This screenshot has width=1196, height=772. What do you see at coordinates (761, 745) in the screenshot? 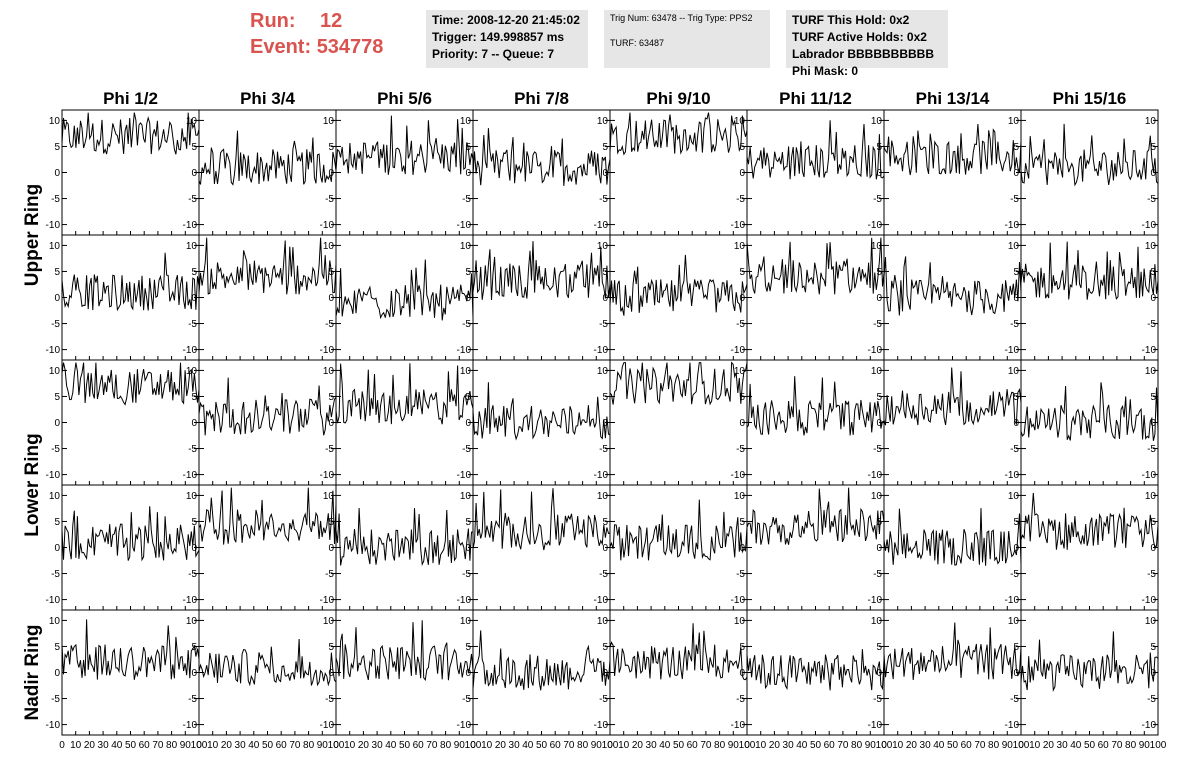
I see `x-tick-label: 10` at bounding box center [761, 745].